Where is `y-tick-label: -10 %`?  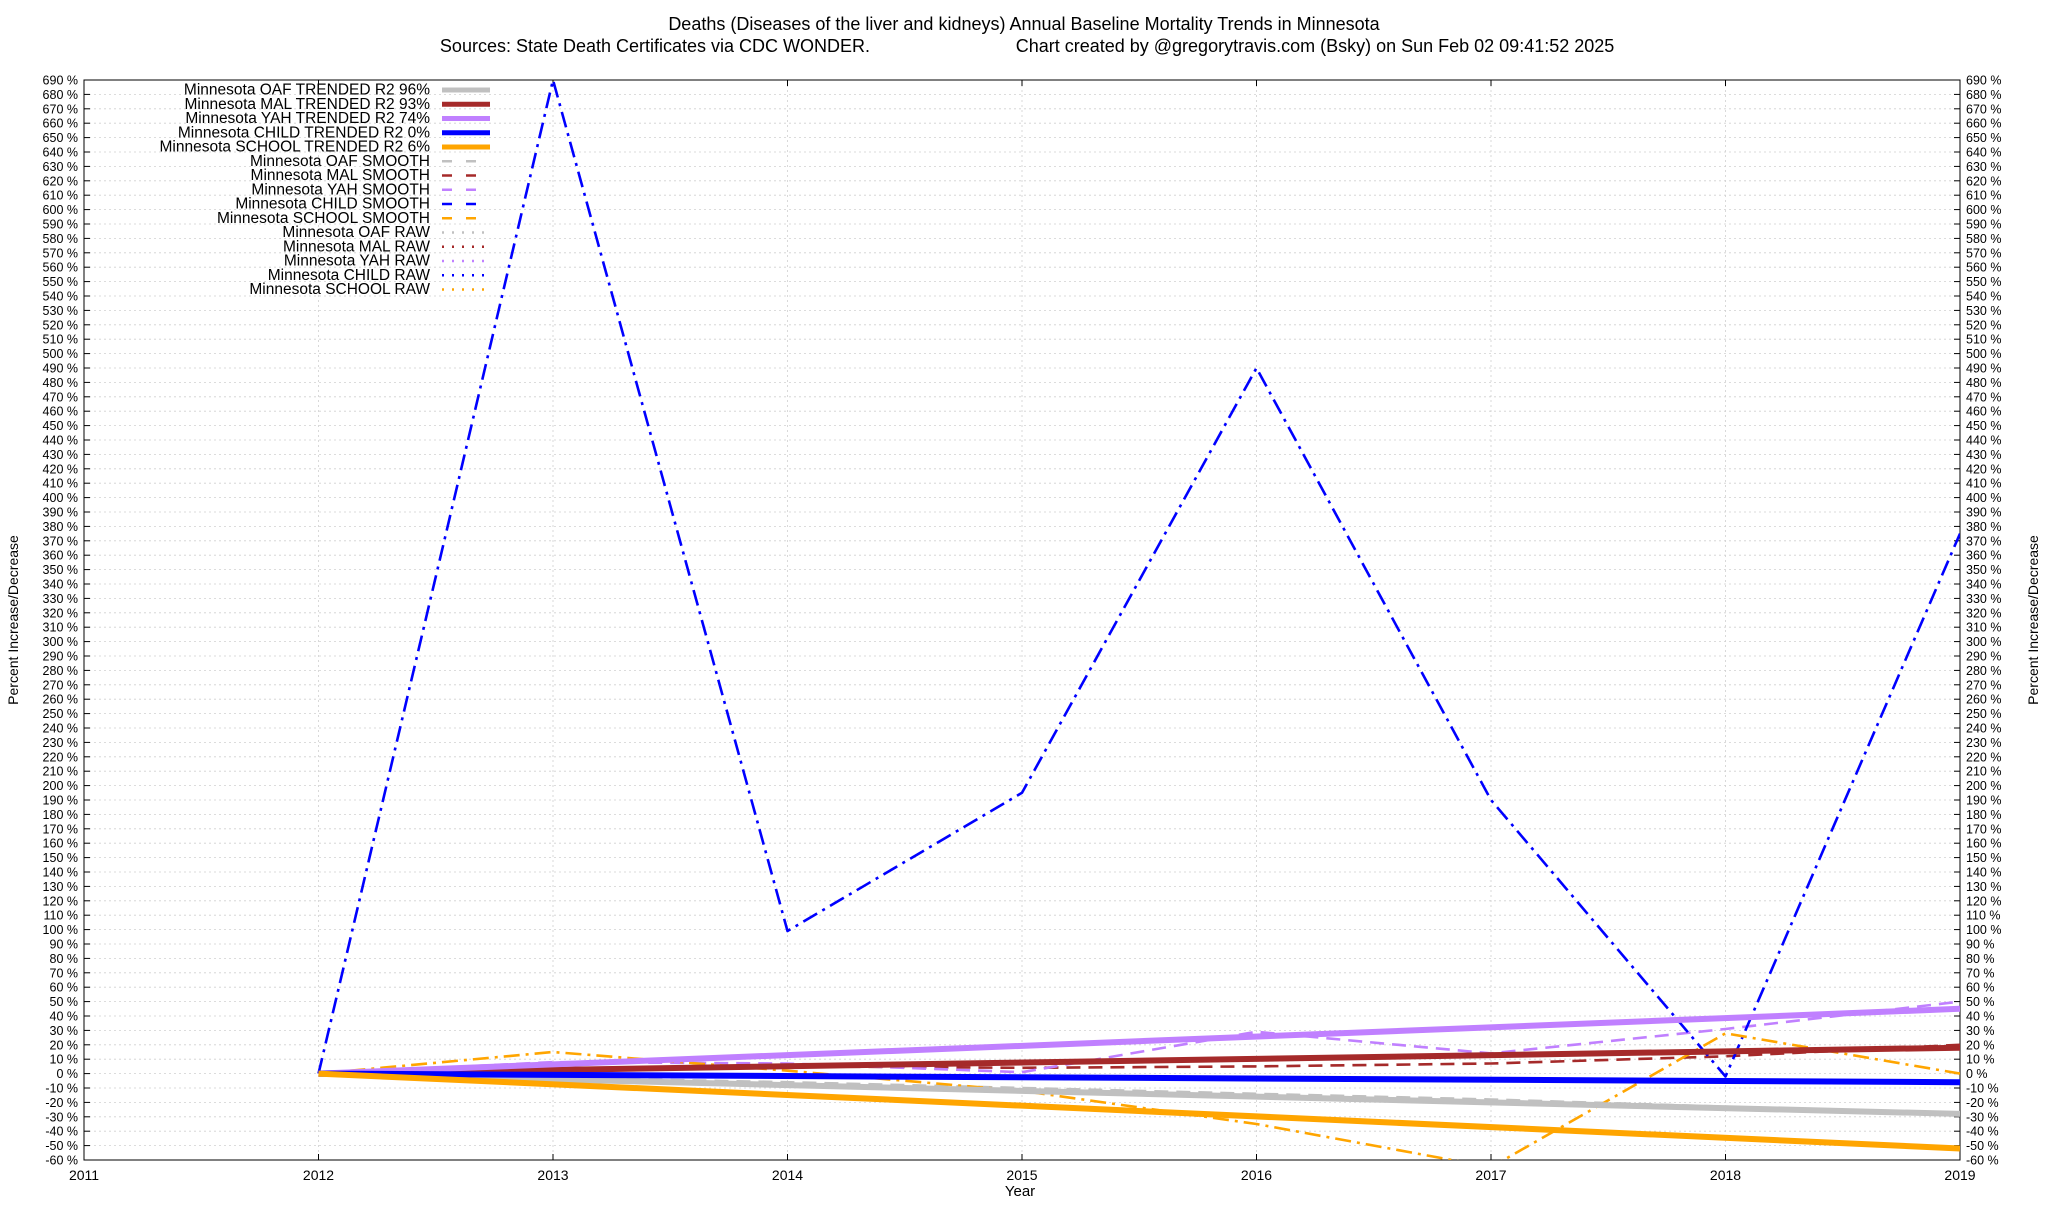
y-tick-label: -10 % is located at coordinates (61, 1089).